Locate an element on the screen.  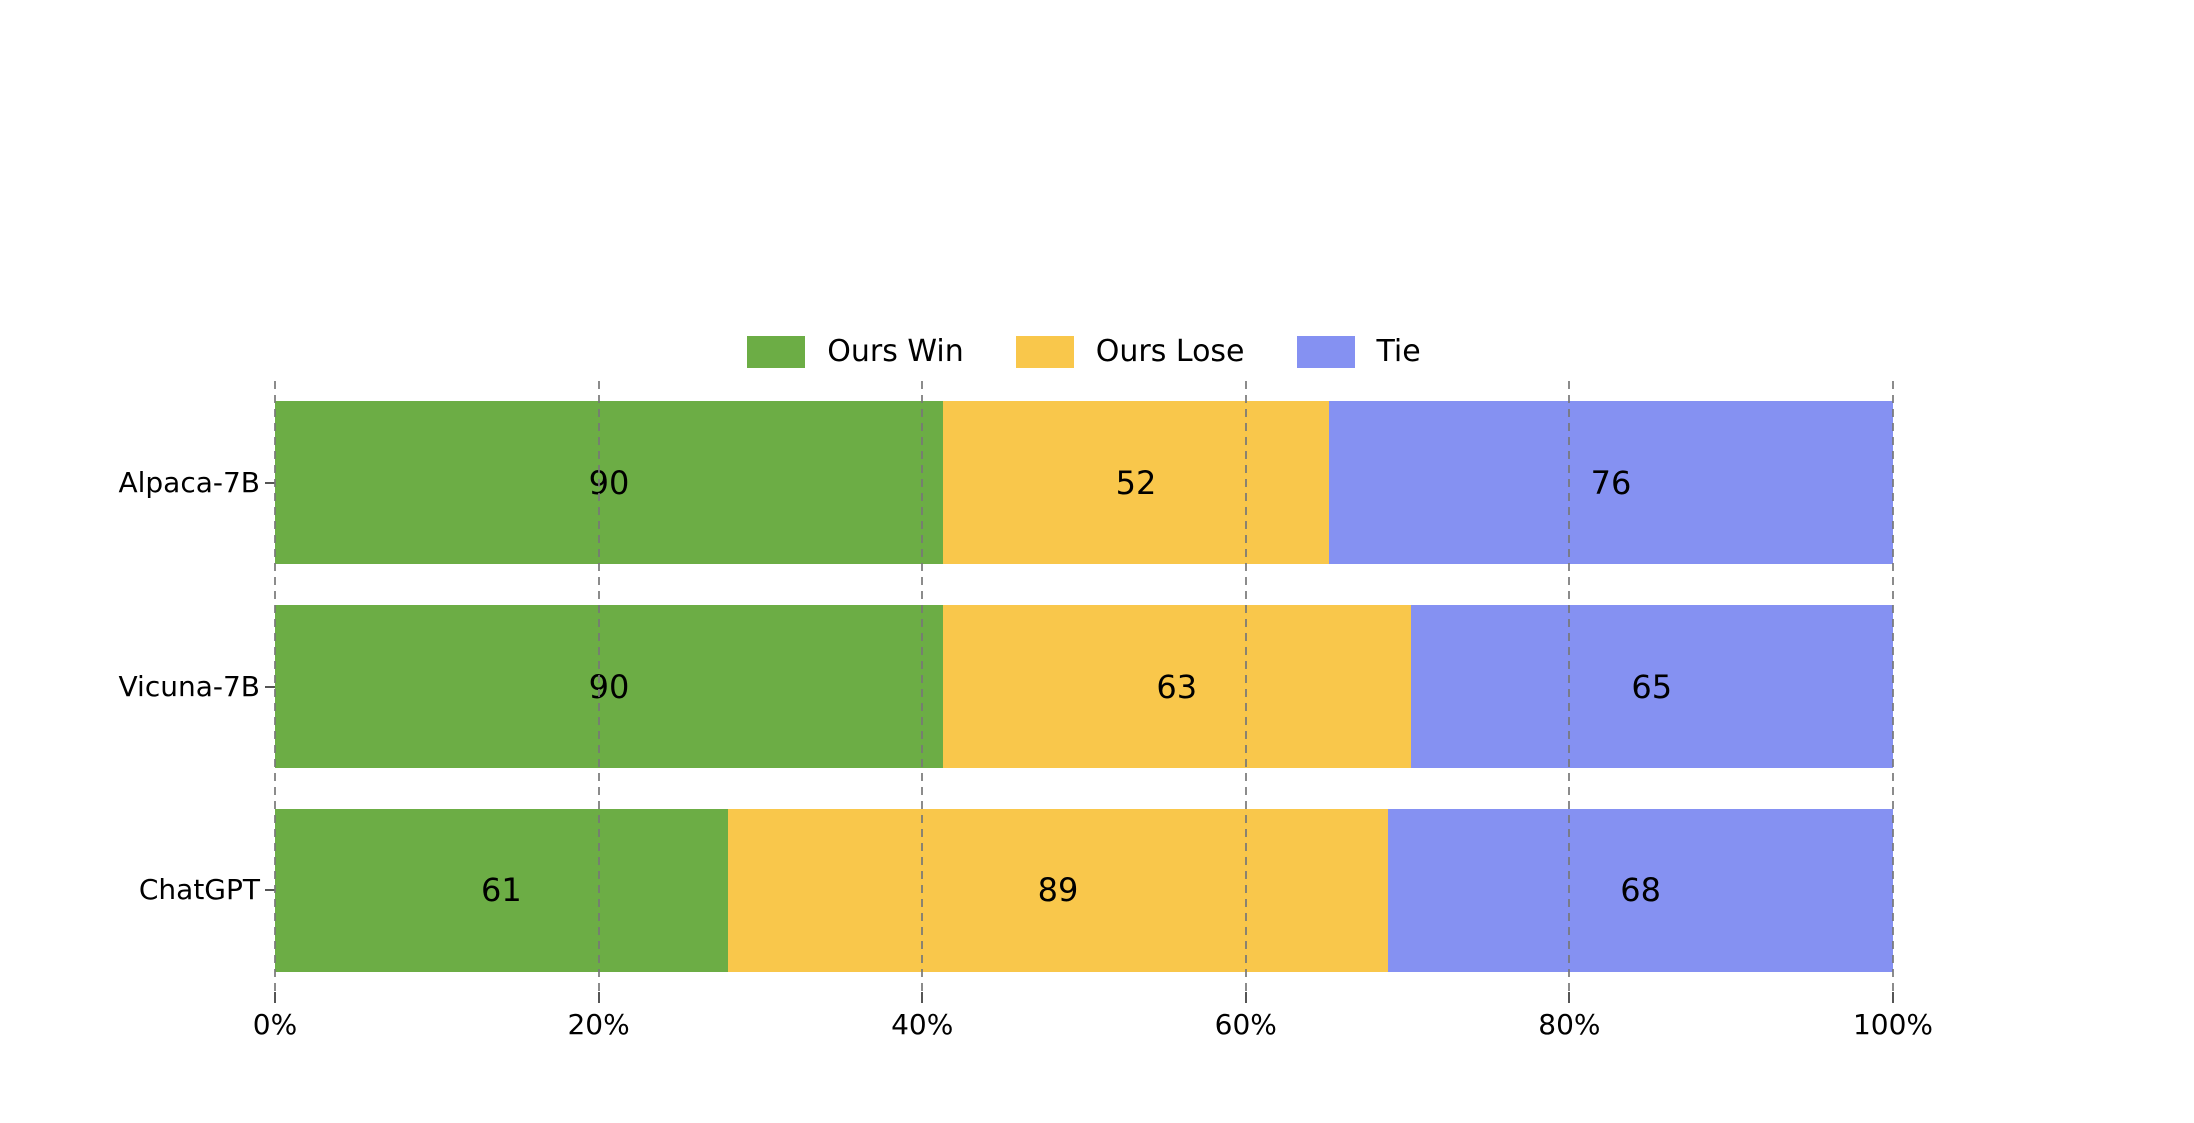
bar-segment-tie: 68 is located at coordinates (1640, 890).